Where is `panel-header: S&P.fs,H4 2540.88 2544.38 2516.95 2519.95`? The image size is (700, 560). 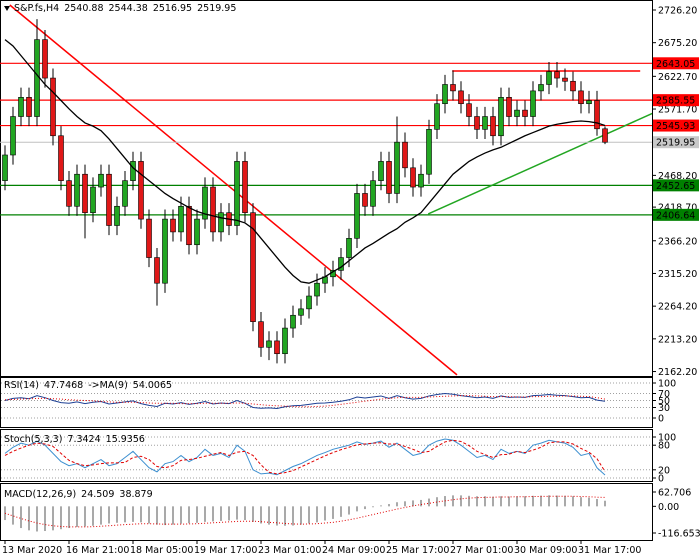
panel-header: S&P.fs,H4 2540.88 2544.38 2516.95 2519.95 is located at coordinates (125, 8).